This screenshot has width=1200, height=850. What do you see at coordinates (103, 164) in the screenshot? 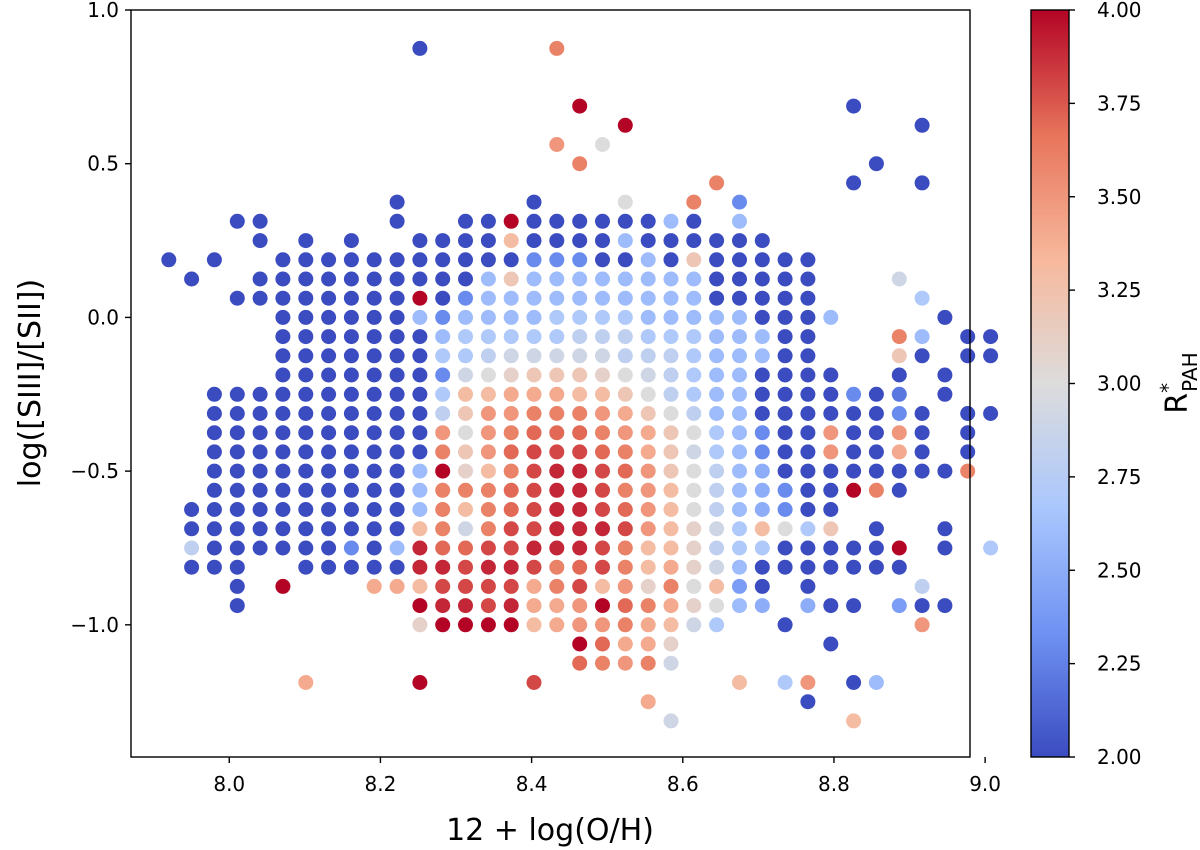
I see `y-tick-label: 0.5` at bounding box center [103, 164].